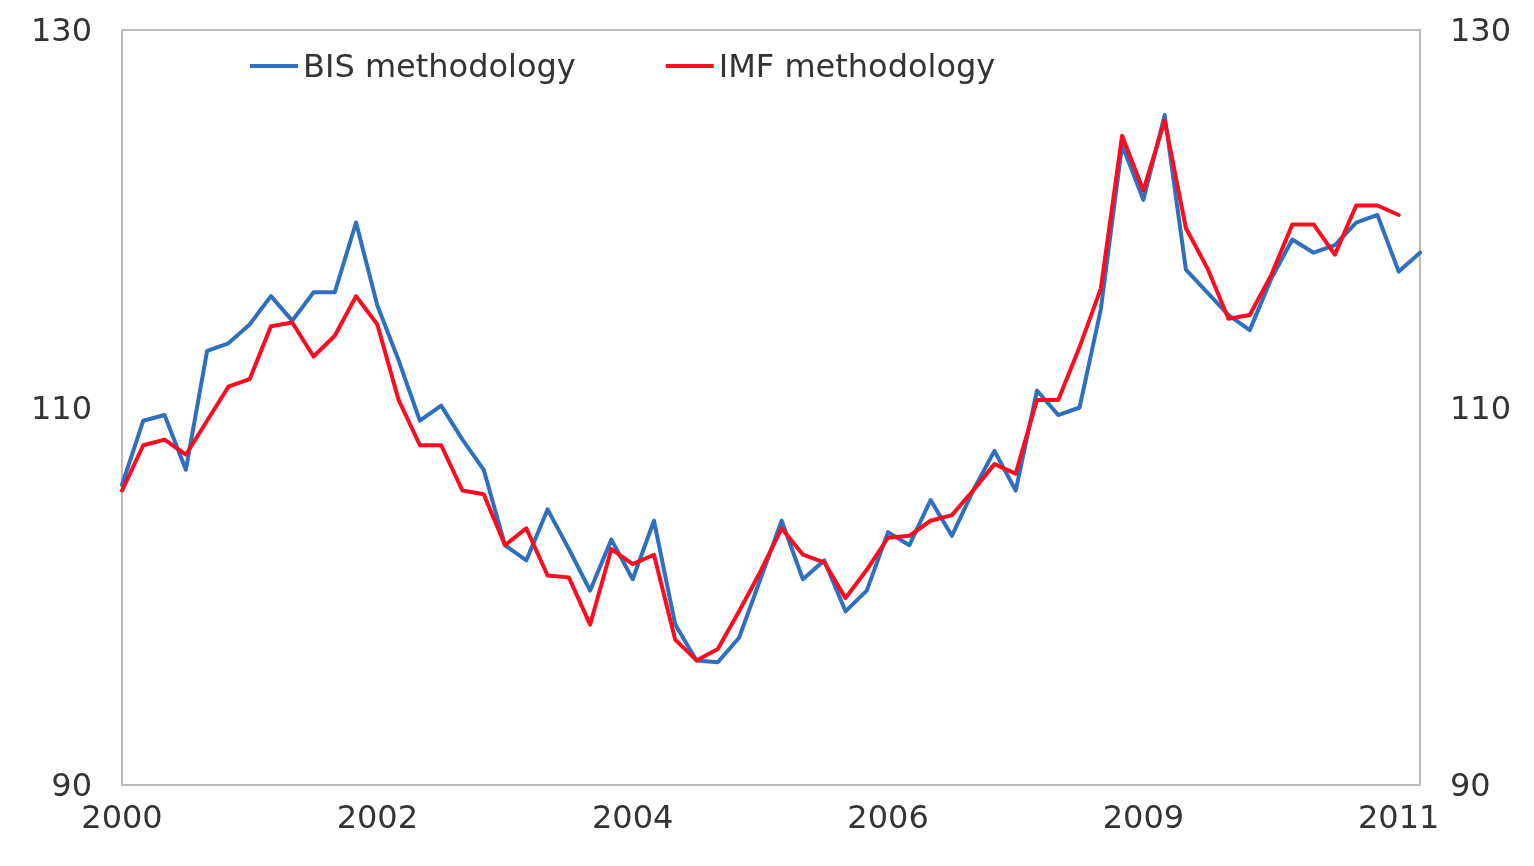 The width and height of the screenshot is (1534, 866). What do you see at coordinates (1143, 817) in the screenshot?
I see `x-tick-label: 2009` at bounding box center [1143, 817].